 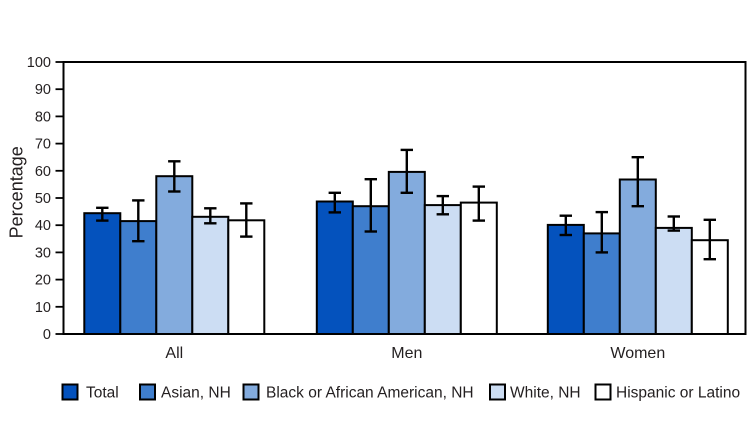 I want to click on svg-text: All, so click(x=174, y=353).